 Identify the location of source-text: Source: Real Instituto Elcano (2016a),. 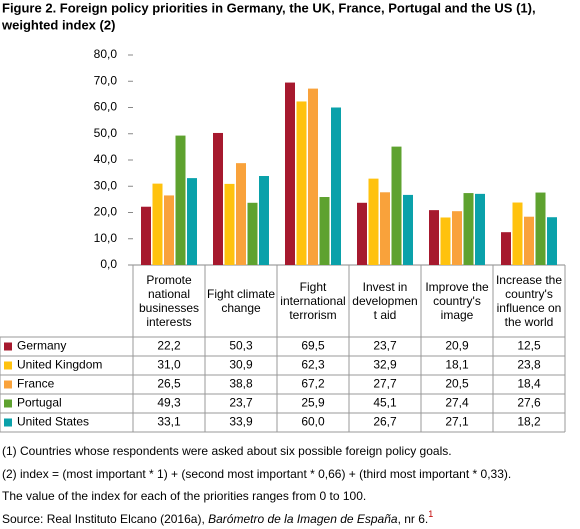
(105, 519).